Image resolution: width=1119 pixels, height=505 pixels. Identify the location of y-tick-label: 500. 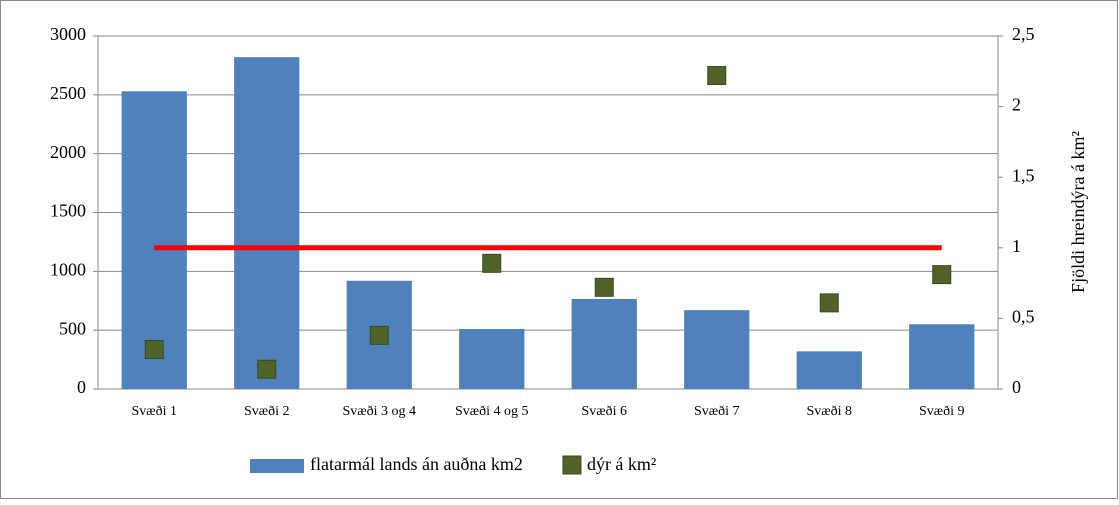
(72, 328).